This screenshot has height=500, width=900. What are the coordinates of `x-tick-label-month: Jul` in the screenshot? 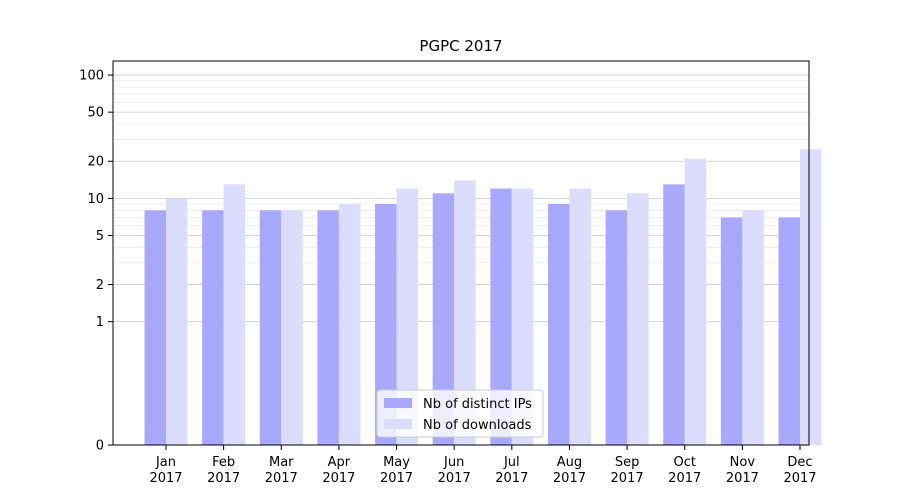 It's located at (511, 462).